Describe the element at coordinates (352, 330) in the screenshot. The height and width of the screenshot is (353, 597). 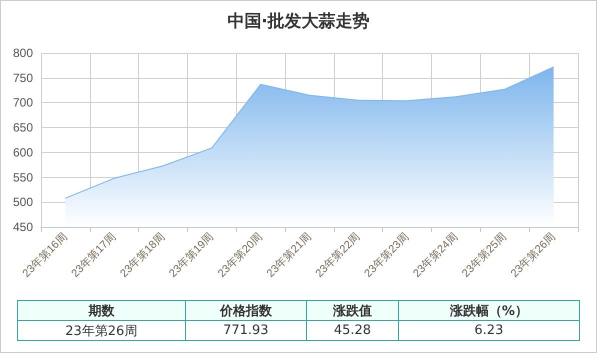
I see `text: 45.28` at that location.